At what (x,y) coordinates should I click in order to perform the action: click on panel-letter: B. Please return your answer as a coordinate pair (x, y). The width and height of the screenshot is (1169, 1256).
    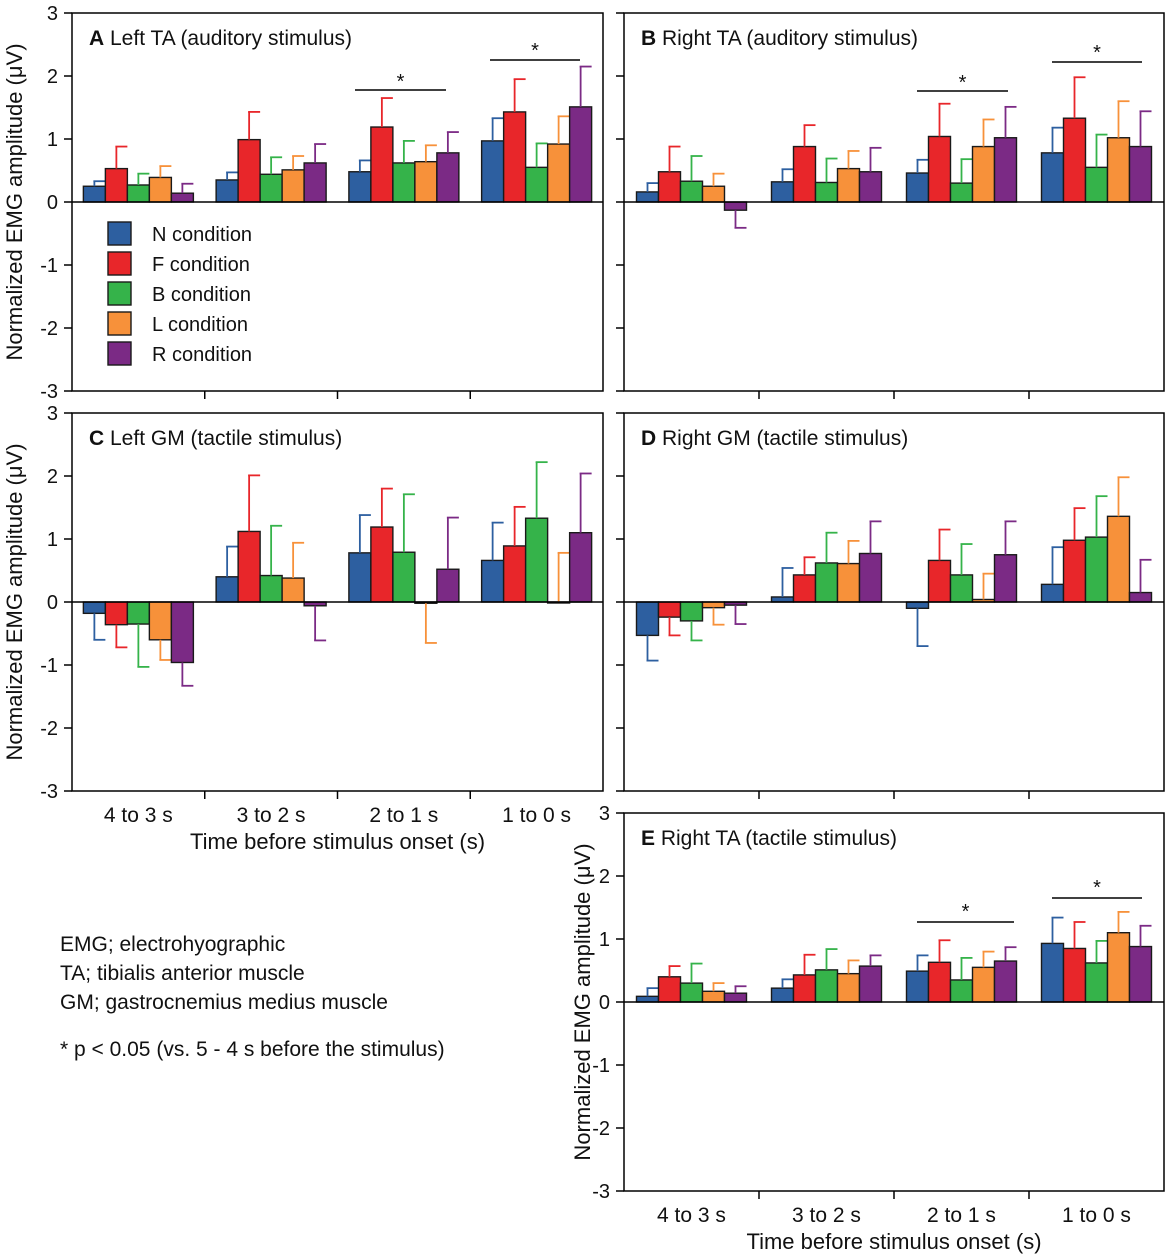
    Looking at the image, I should click on (648, 38).